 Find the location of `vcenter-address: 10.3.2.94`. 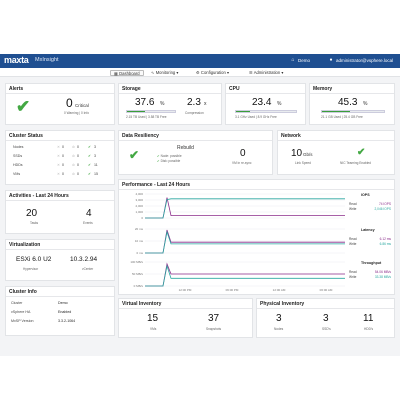

vcenter-address: 10.3.2.94 is located at coordinates (84, 259).